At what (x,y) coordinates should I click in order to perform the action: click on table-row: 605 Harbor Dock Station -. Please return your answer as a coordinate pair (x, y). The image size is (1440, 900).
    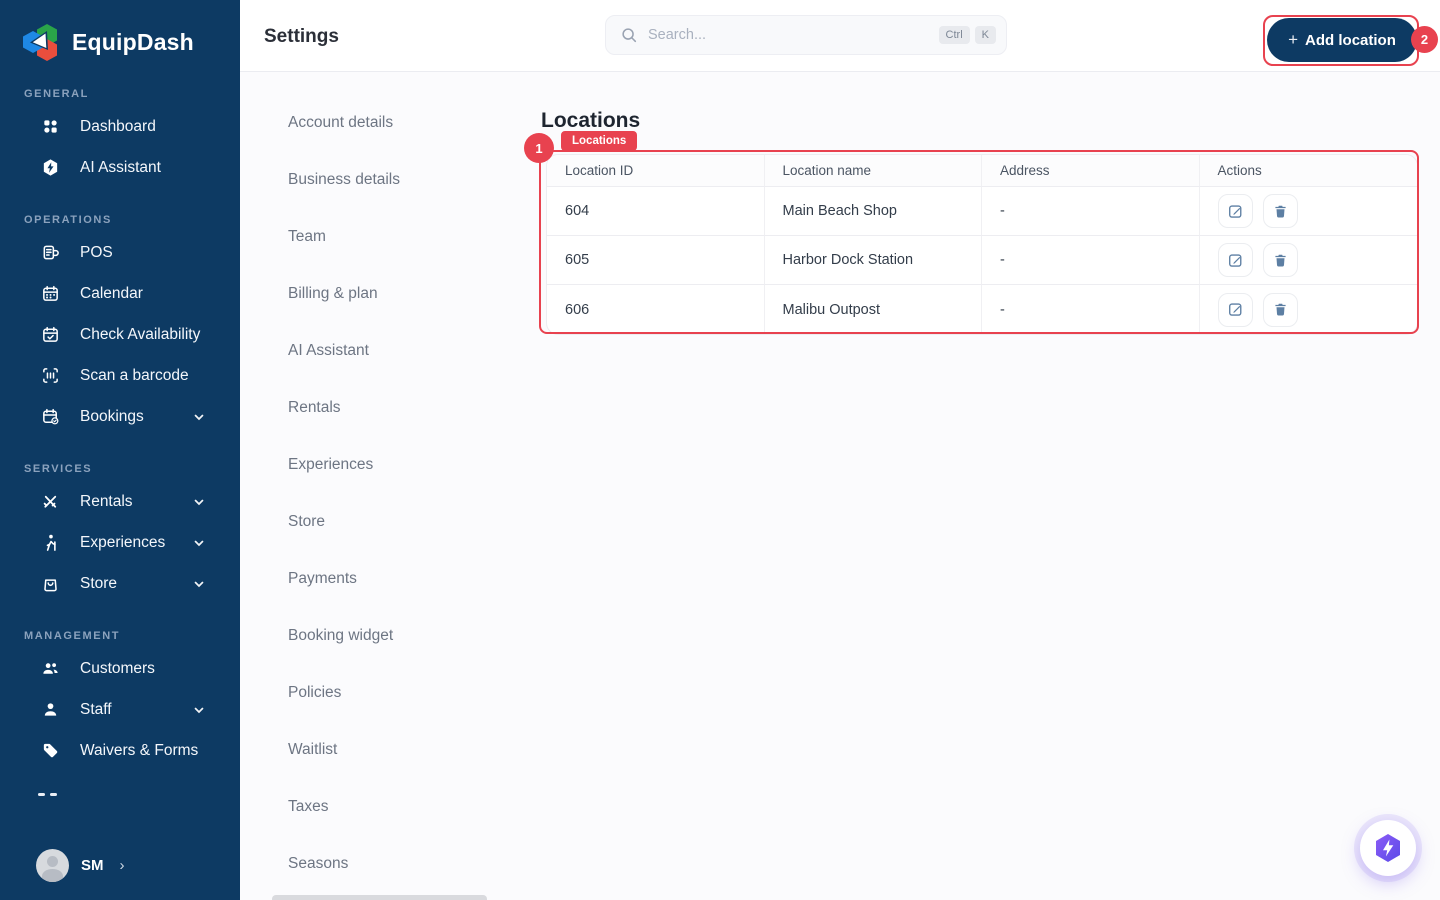
    Looking at the image, I should click on (982, 260).